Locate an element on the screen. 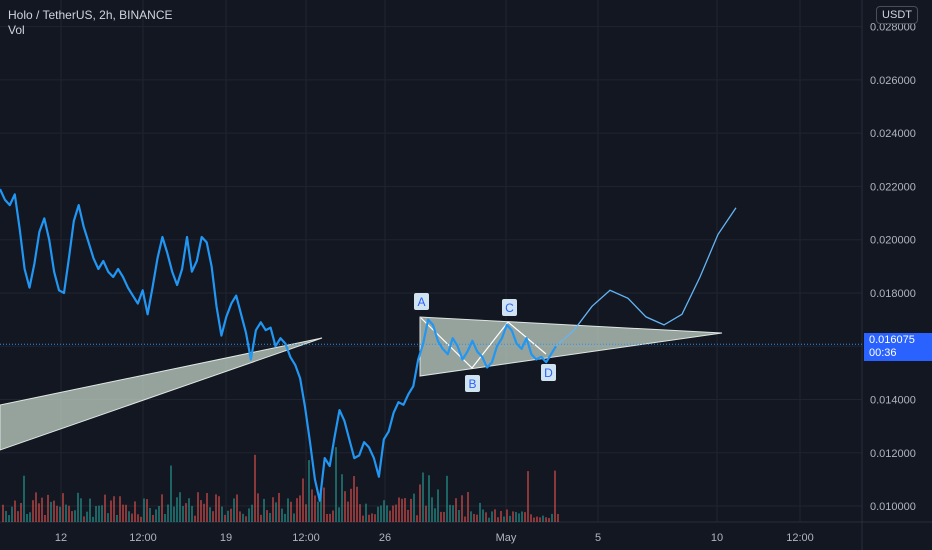  y-tick-label: 0.014000 is located at coordinates (893, 400).